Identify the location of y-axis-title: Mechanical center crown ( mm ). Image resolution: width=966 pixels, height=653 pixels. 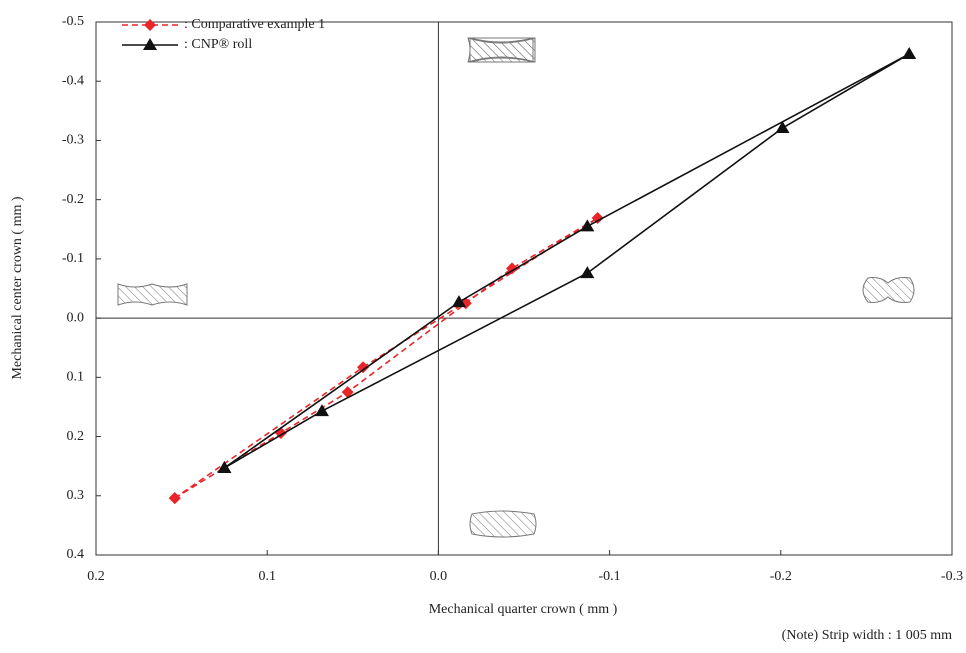
(17, 287).